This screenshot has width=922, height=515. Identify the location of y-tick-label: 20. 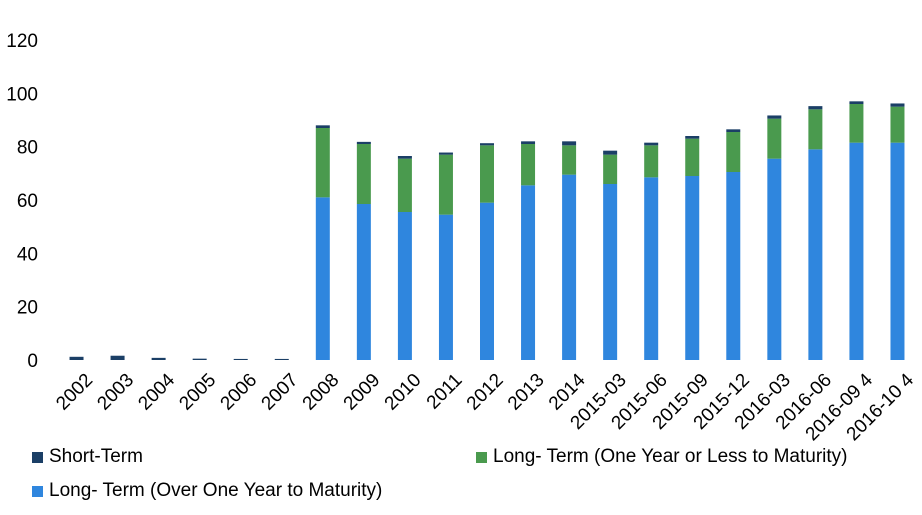
(27, 308).